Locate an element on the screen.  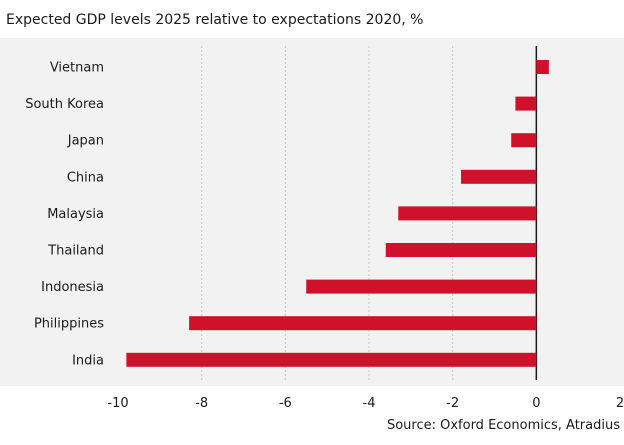
category-label: India is located at coordinates (88, 360).